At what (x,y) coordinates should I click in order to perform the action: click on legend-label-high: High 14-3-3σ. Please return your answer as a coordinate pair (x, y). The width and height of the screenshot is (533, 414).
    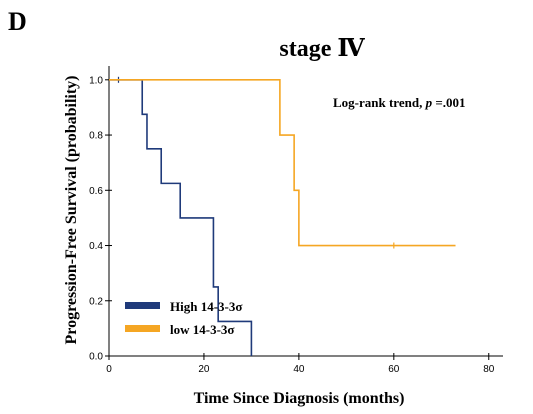
    Looking at the image, I should click on (206, 306).